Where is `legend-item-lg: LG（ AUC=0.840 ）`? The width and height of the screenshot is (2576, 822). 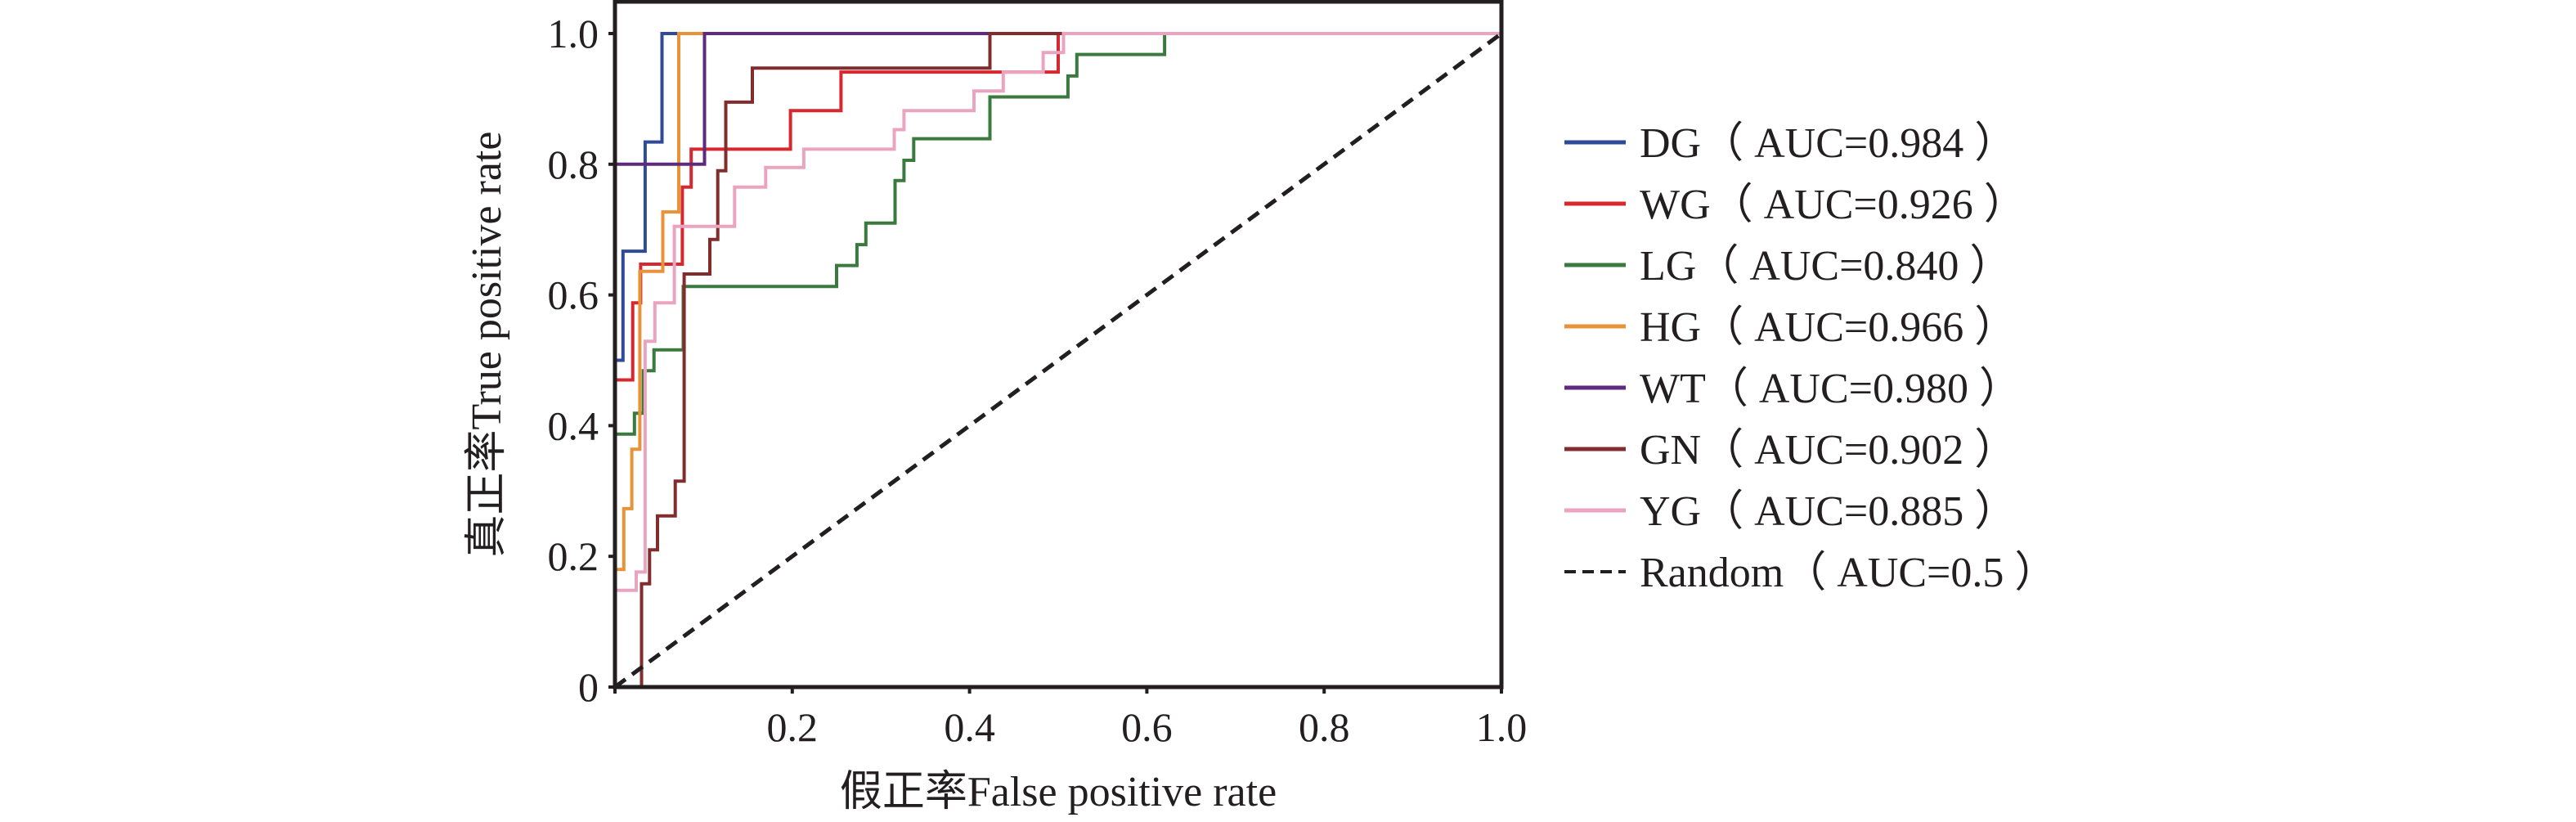 legend-item-lg: LG（ AUC=0.840 ） is located at coordinates (1788, 266).